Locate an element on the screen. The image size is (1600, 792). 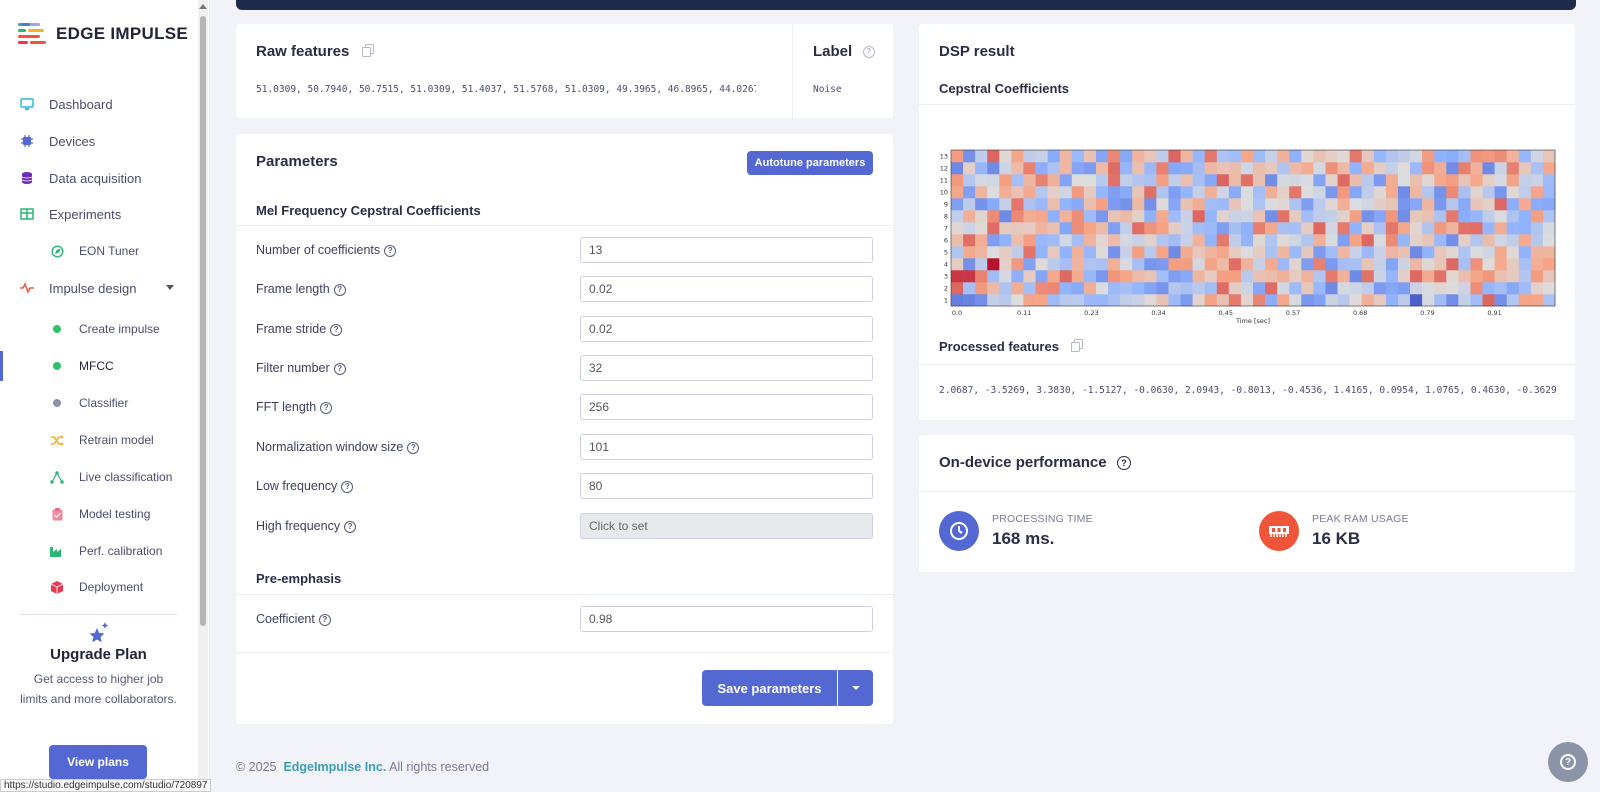
low-frequency-input is located at coordinates (726, 486).